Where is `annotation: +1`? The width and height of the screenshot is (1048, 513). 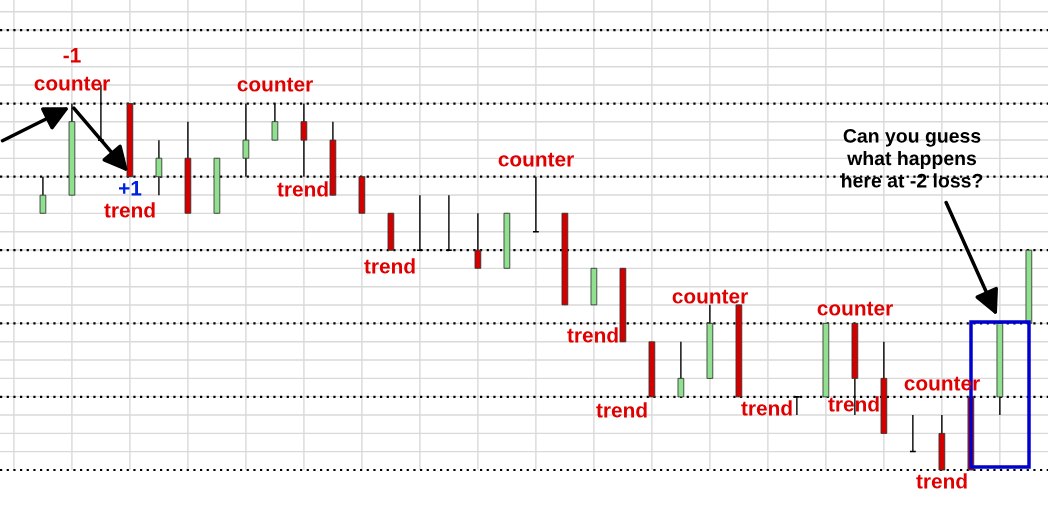 annotation: +1 is located at coordinates (130, 188).